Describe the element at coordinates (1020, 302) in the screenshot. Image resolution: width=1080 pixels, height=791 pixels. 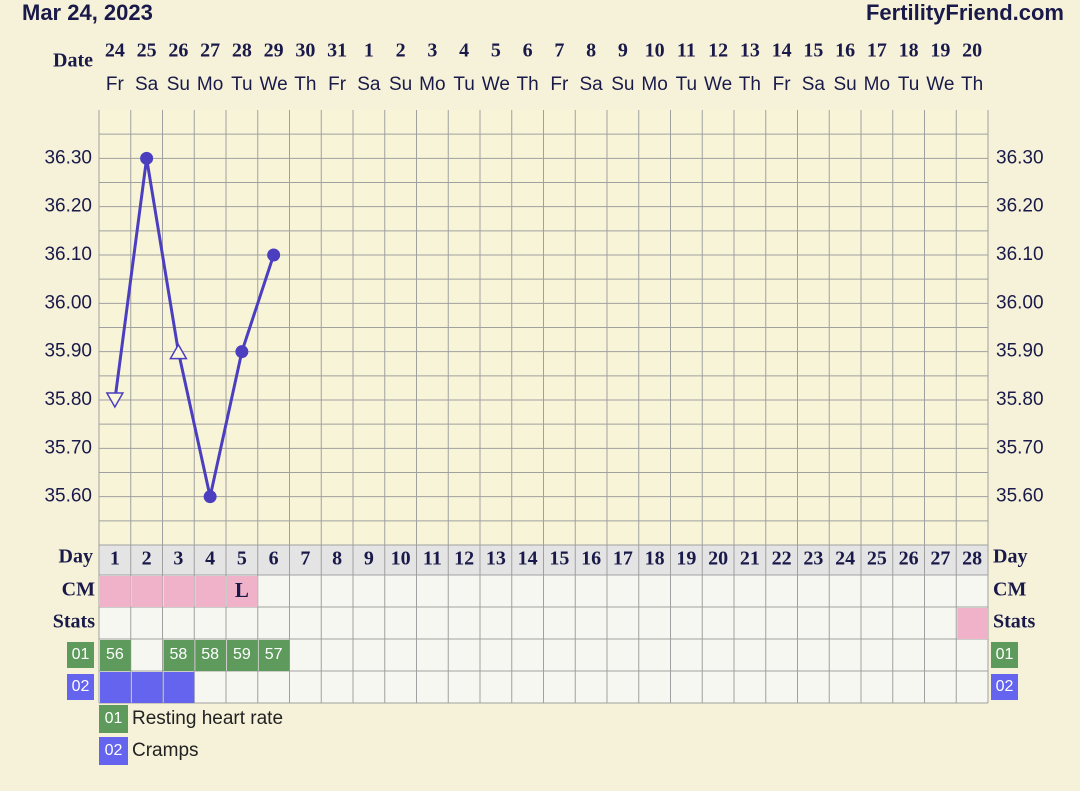
I see `y-tick-label-right: 36.00` at that location.